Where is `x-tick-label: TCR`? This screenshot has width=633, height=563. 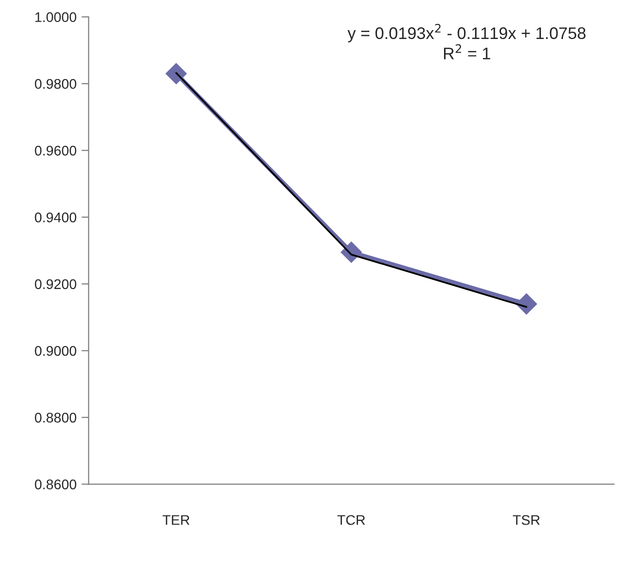
x-tick-label: TCR is located at coordinates (351, 520).